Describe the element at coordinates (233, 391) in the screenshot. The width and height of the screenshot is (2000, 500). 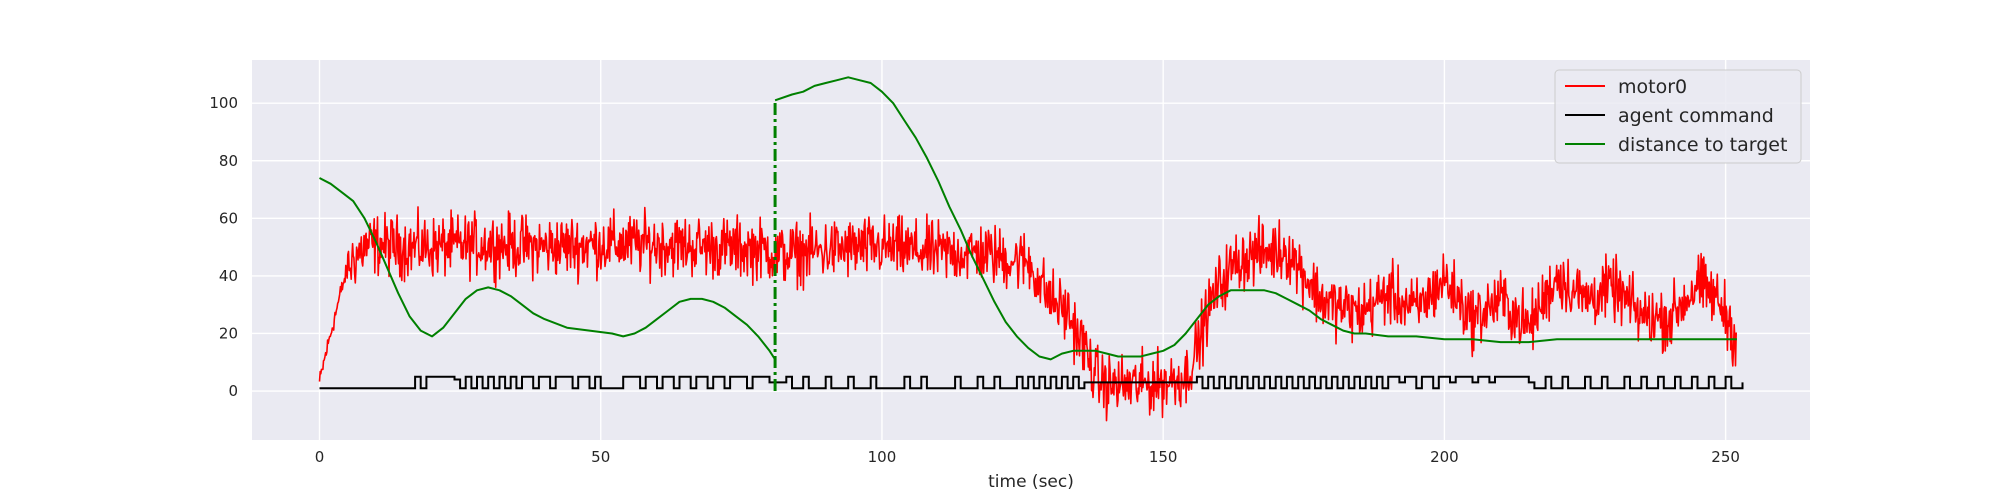
I see `y-tick-label: 0` at that location.